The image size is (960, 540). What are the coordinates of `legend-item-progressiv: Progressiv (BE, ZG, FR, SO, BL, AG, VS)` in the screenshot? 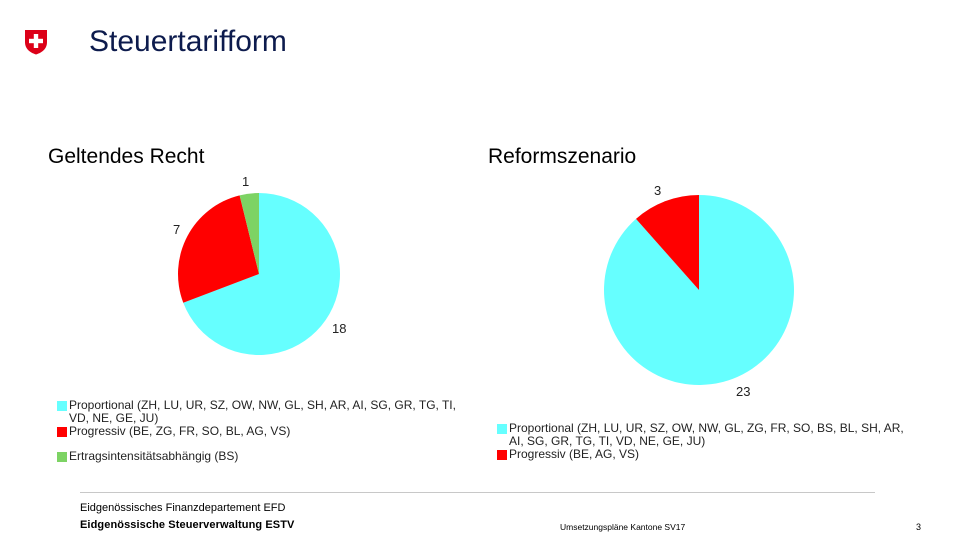 It's located at (267, 431).